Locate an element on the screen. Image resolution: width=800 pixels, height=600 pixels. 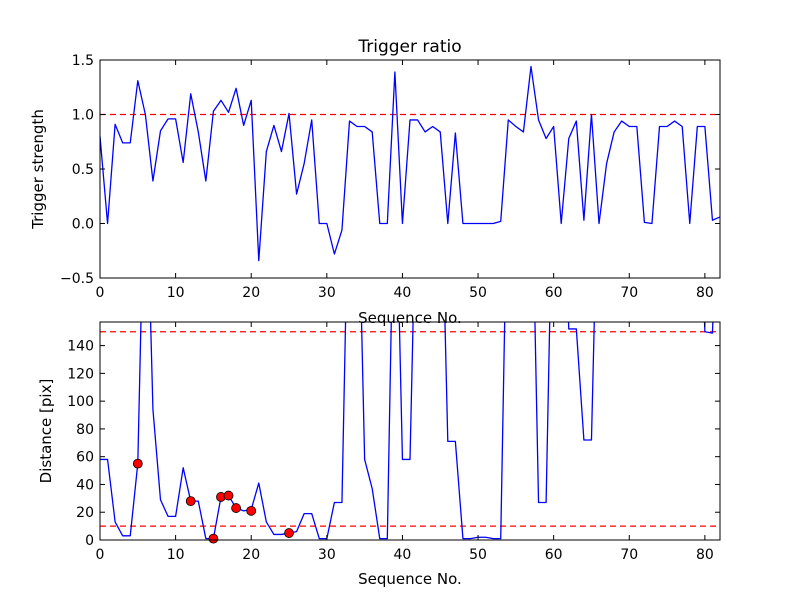
top-x-tick-label: 80 is located at coordinates (705, 293).